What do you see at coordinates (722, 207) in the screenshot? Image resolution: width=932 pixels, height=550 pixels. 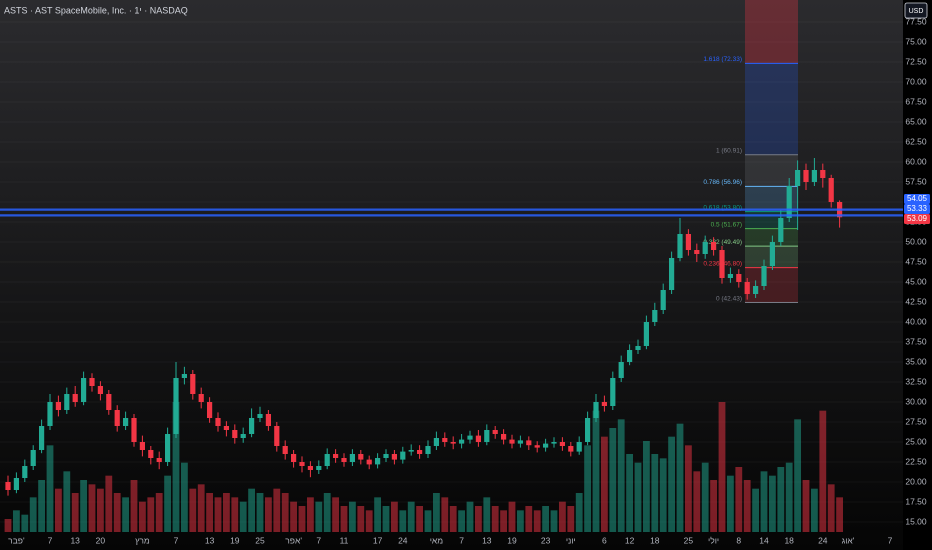 I see `fib-label: 0.618 (53.80)` at bounding box center [722, 207].